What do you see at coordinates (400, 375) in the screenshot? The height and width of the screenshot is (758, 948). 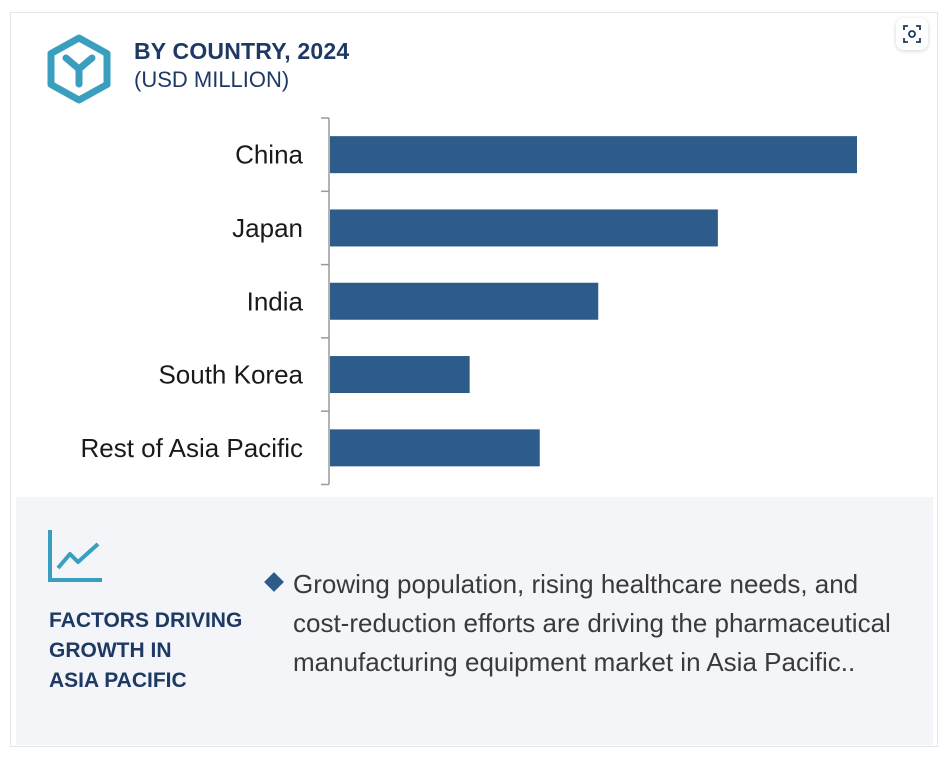 I see `bar-south-korea` at bounding box center [400, 375].